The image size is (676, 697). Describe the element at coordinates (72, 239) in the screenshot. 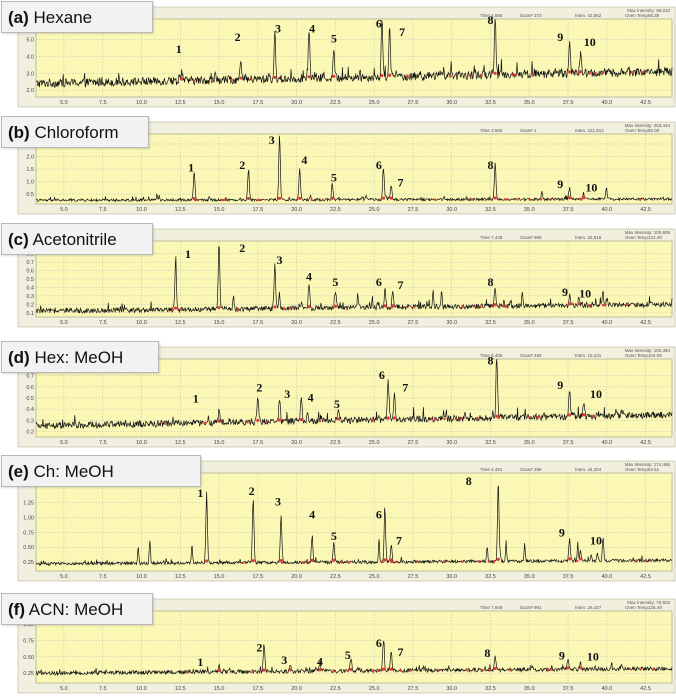

I see `panel-solvent-name: Acetonitrile` at that location.